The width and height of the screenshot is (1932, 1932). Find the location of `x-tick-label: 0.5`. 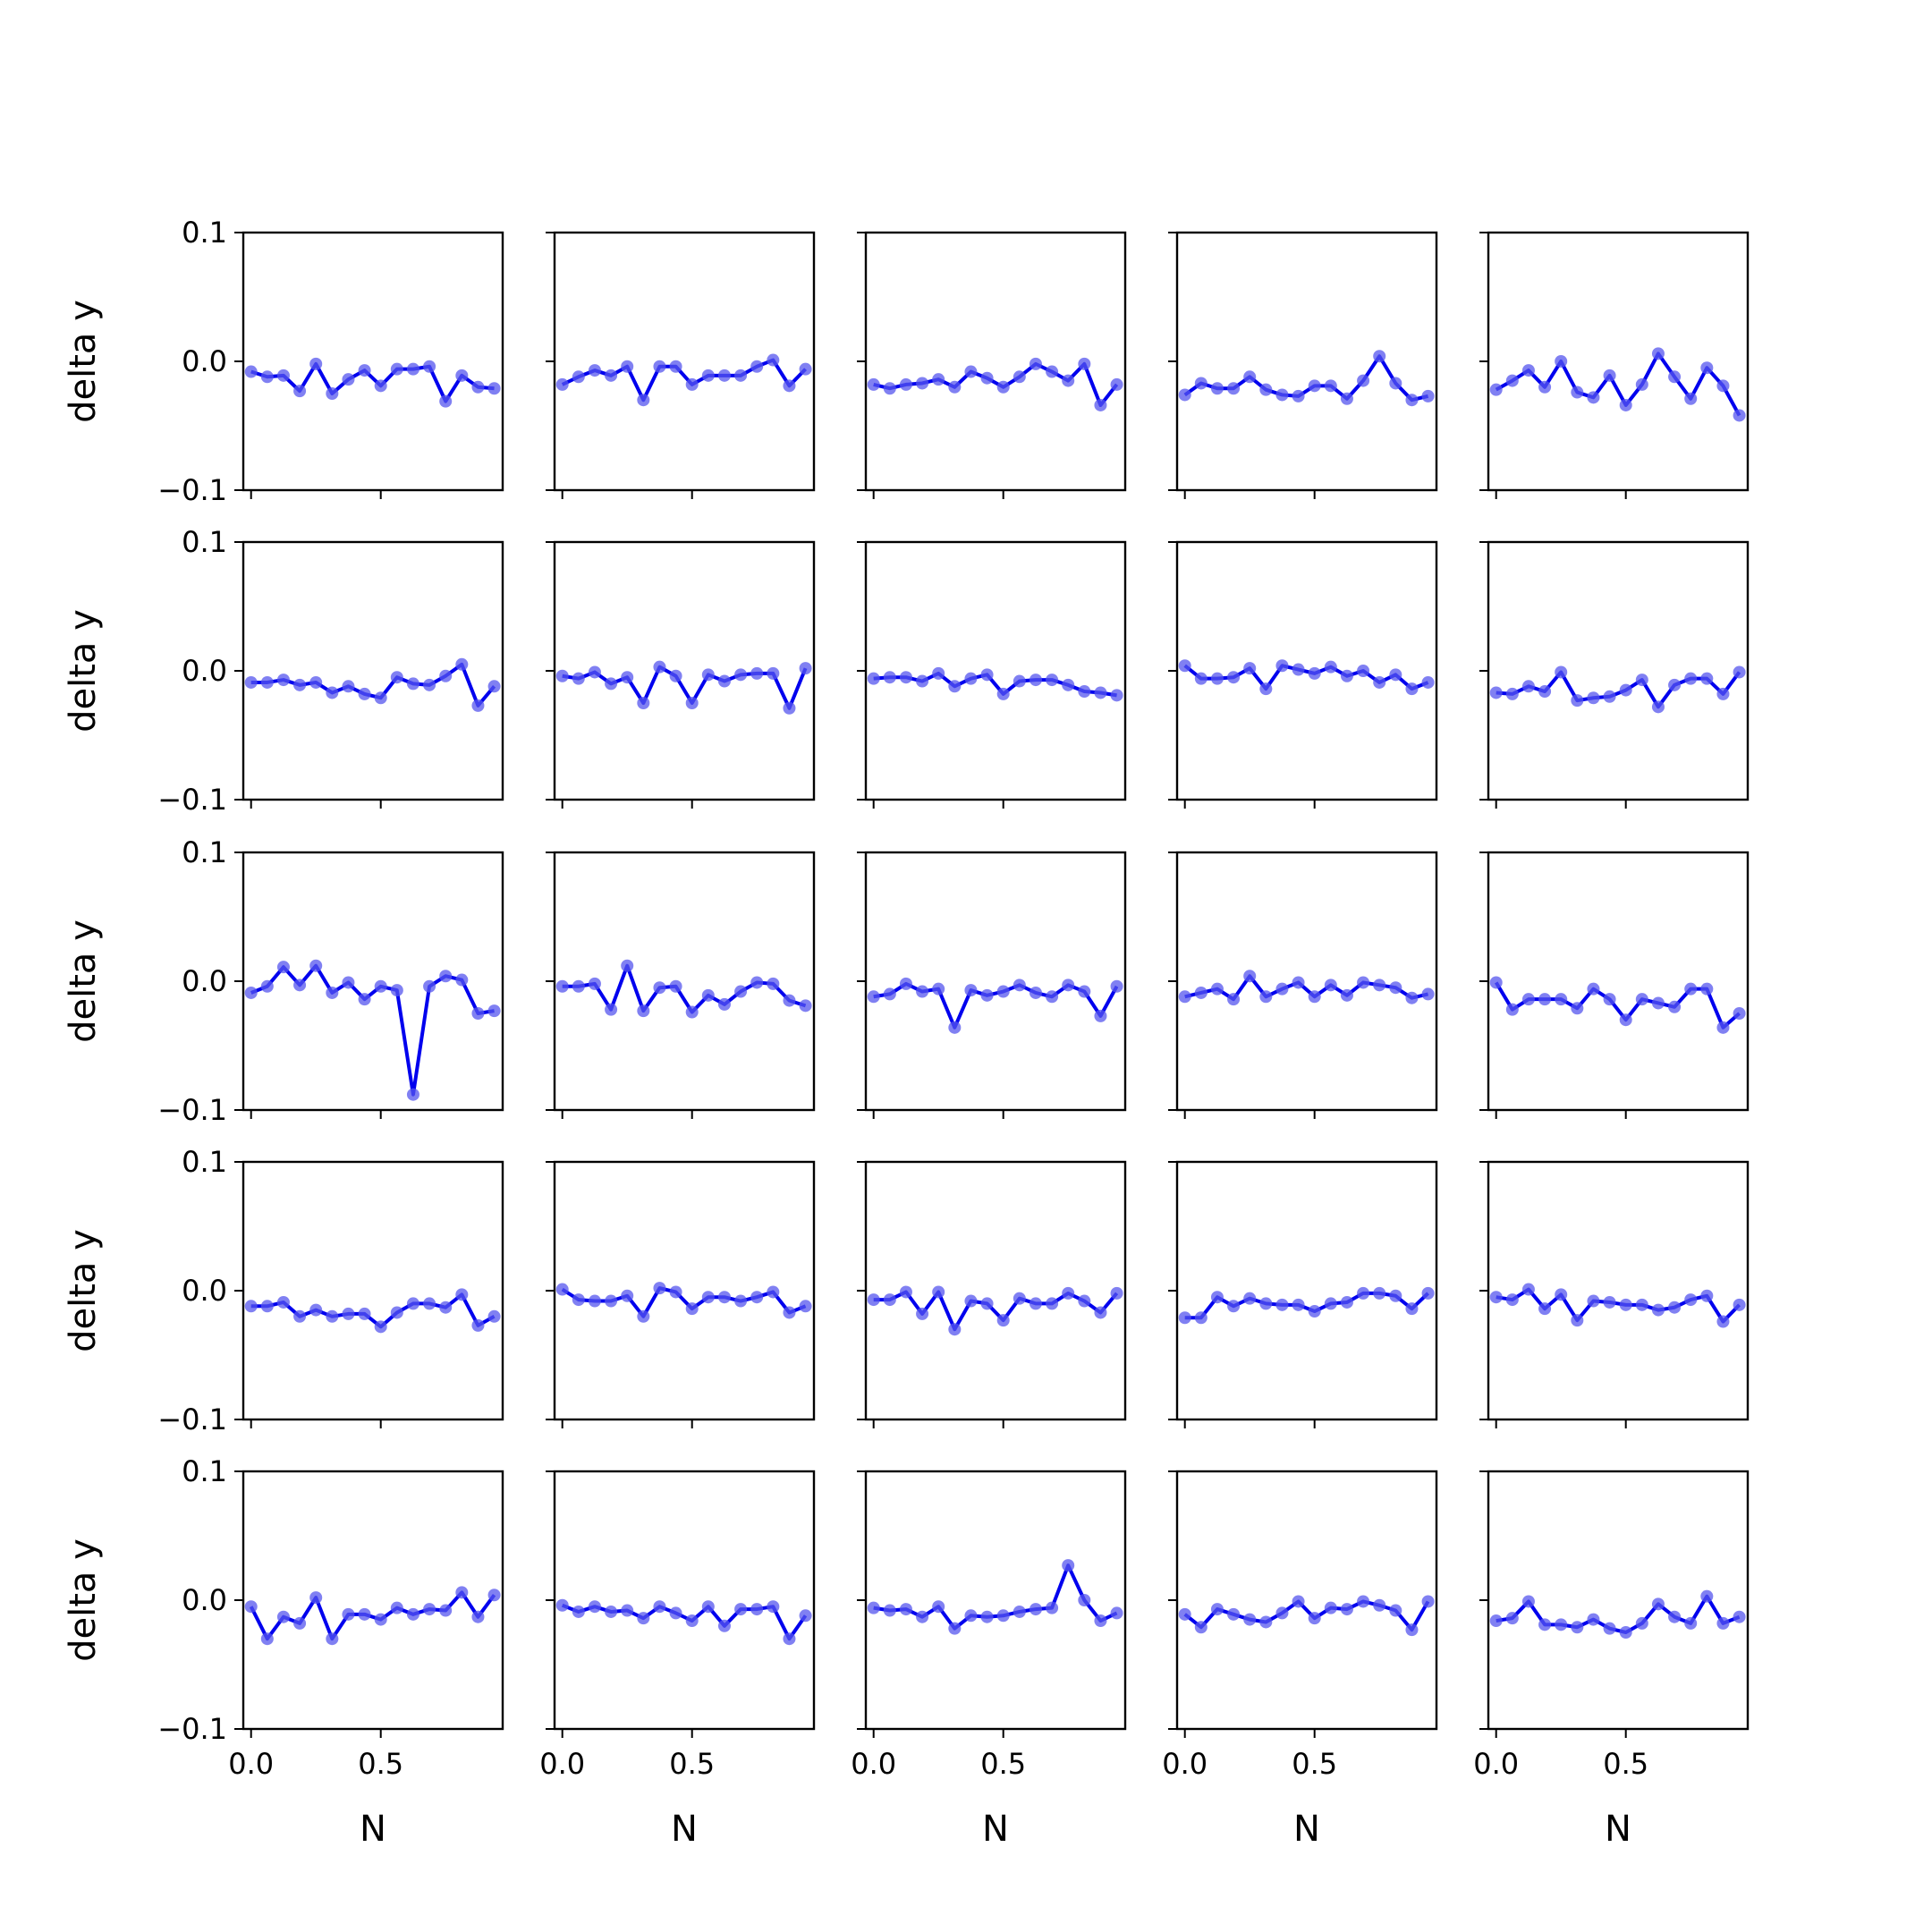

x-tick-label: 0.5 is located at coordinates (1314, 1764).